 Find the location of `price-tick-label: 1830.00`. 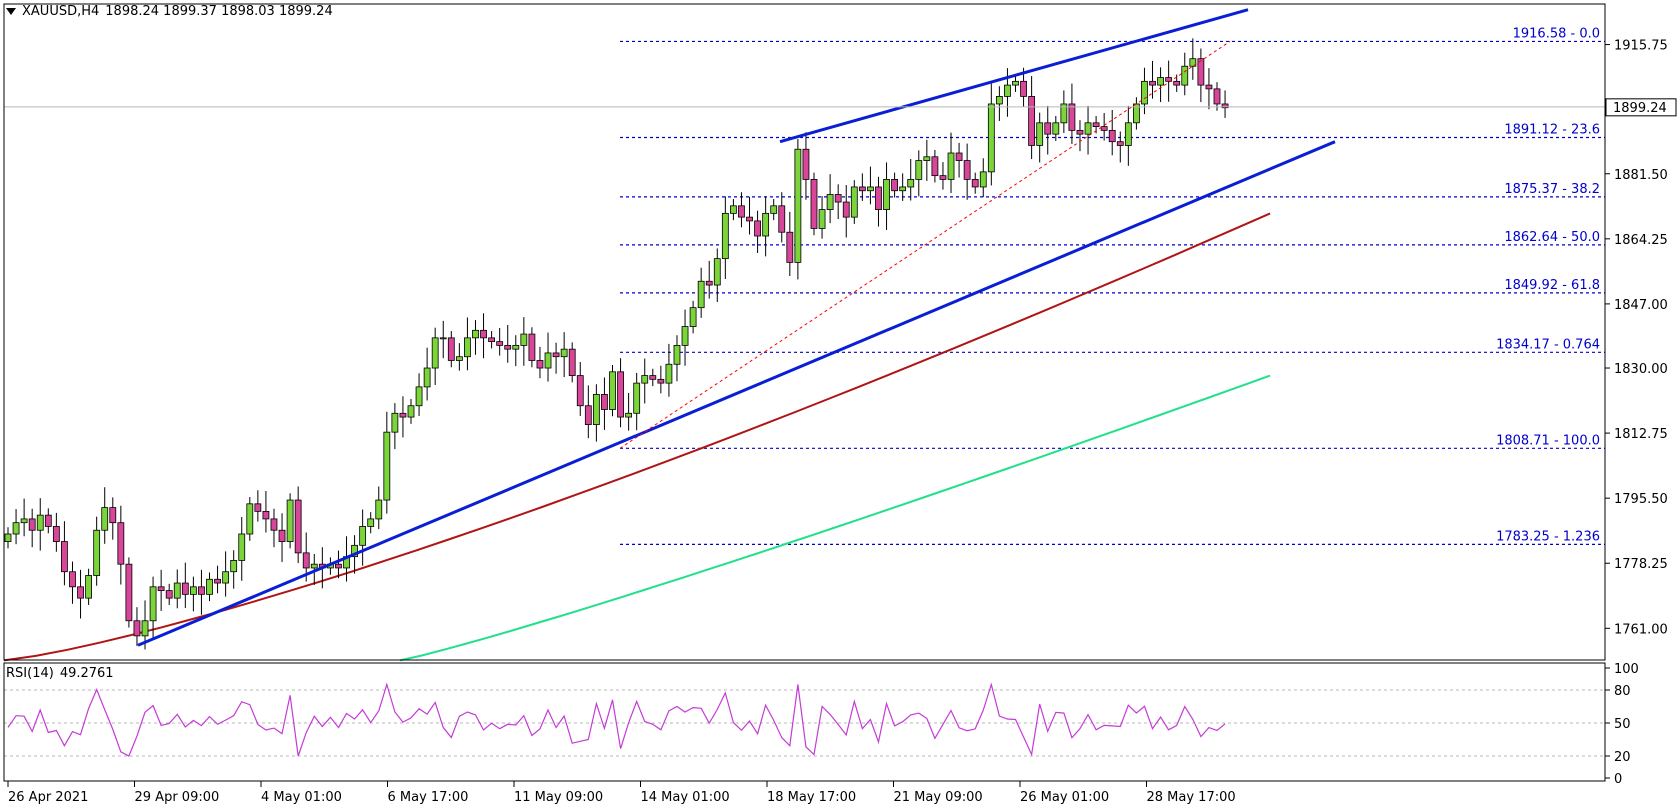

price-tick-label: 1830.00 is located at coordinates (1641, 369).